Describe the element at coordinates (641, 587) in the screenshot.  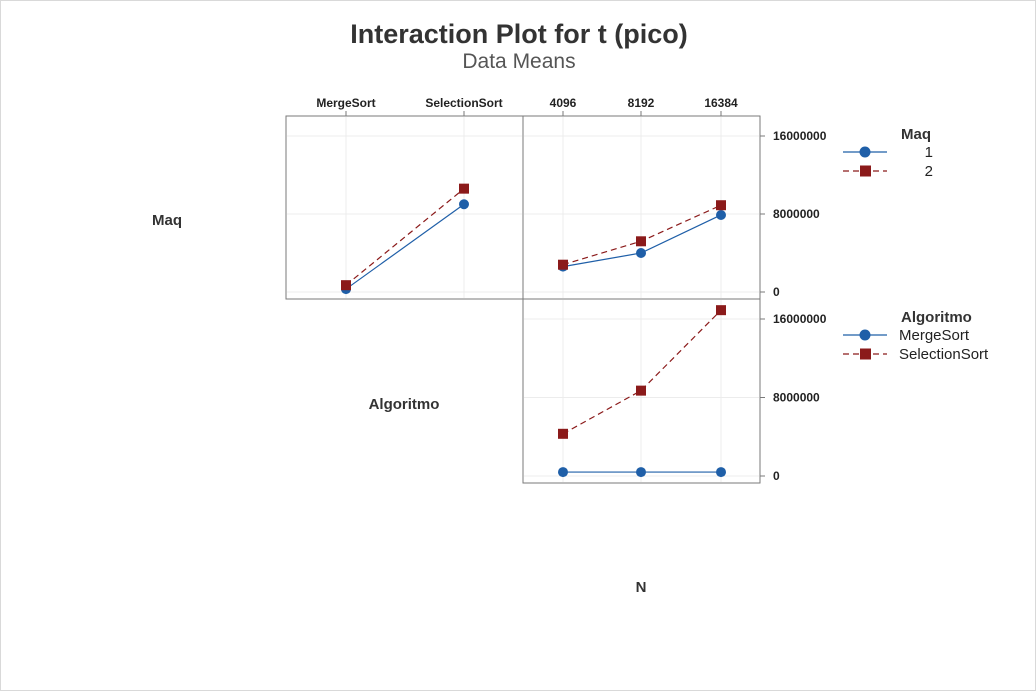
I see `factor-label-n: N` at that location.